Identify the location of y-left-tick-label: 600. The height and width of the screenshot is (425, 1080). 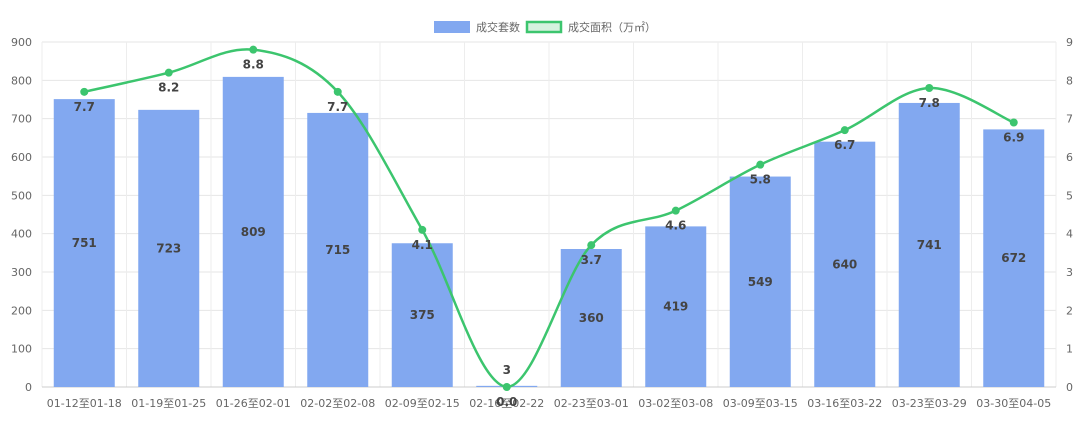
(21, 157).